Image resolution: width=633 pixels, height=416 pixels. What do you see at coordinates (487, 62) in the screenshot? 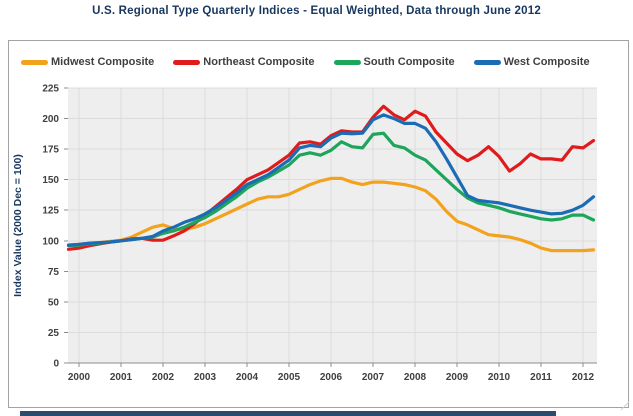
I see `legend-swatch-west-icon` at bounding box center [487, 62].